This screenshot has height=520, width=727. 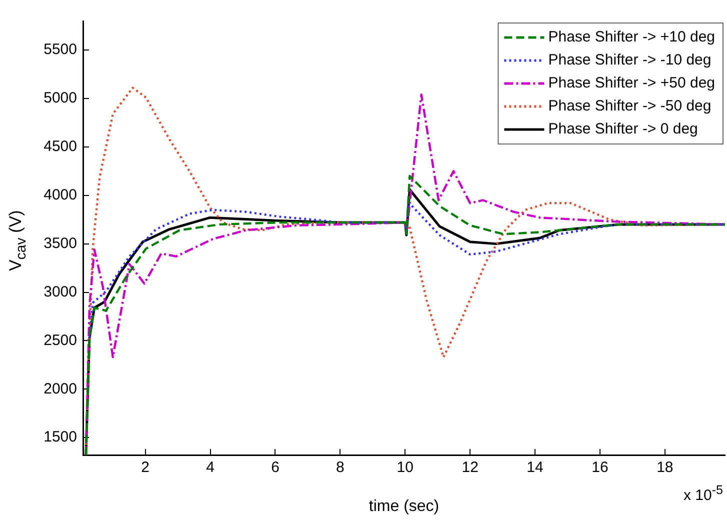 I want to click on legend-label: Phase Shifter -> +10 deg, so click(x=631, y=37).